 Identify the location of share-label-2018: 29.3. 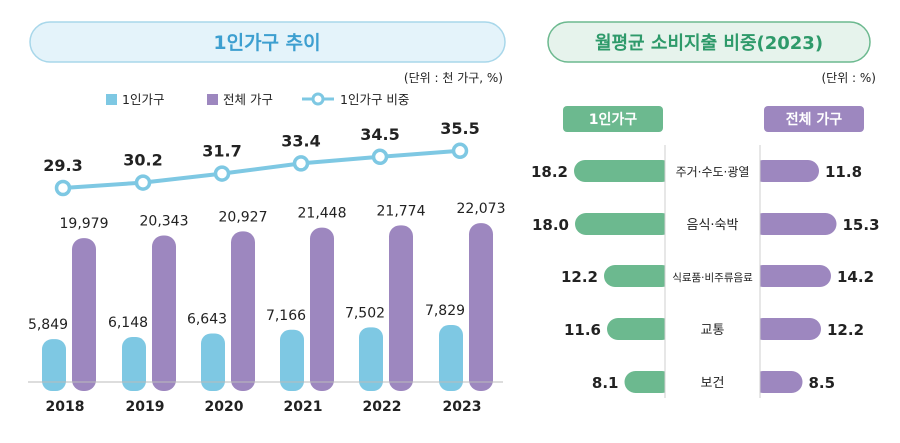
(62, 165).